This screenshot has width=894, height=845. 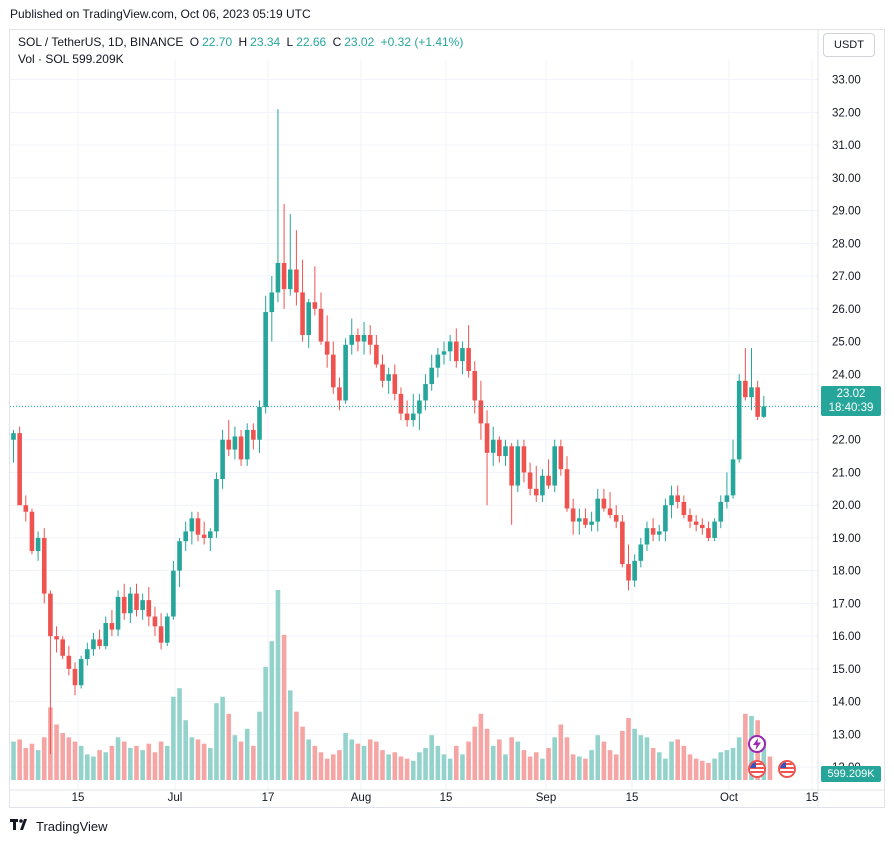 What do you see at coordinates (849, 45) in the screenshot?
I see `currency-button: USDT` at bounding box center [849, 45].